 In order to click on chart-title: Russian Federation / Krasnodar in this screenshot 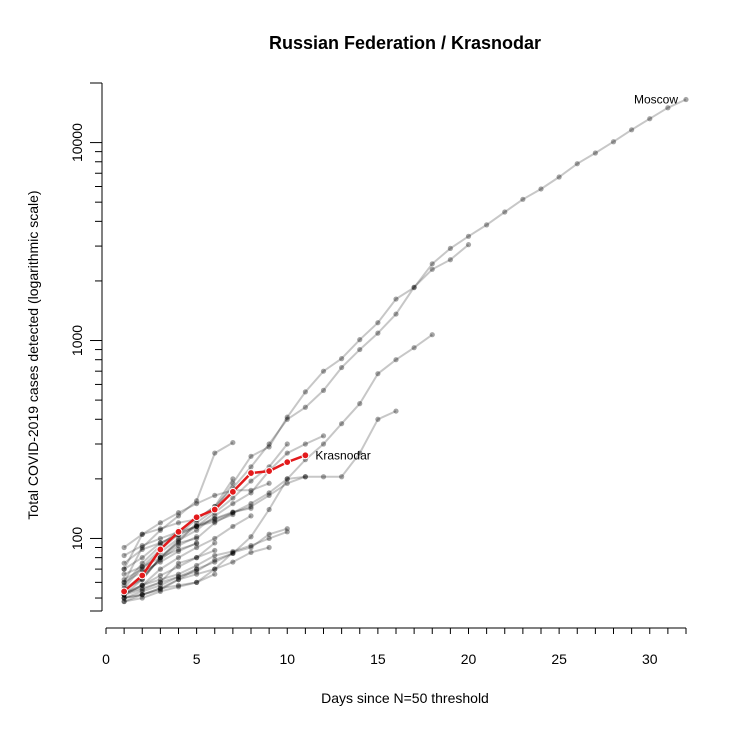, I will do `click(405, 43)`.